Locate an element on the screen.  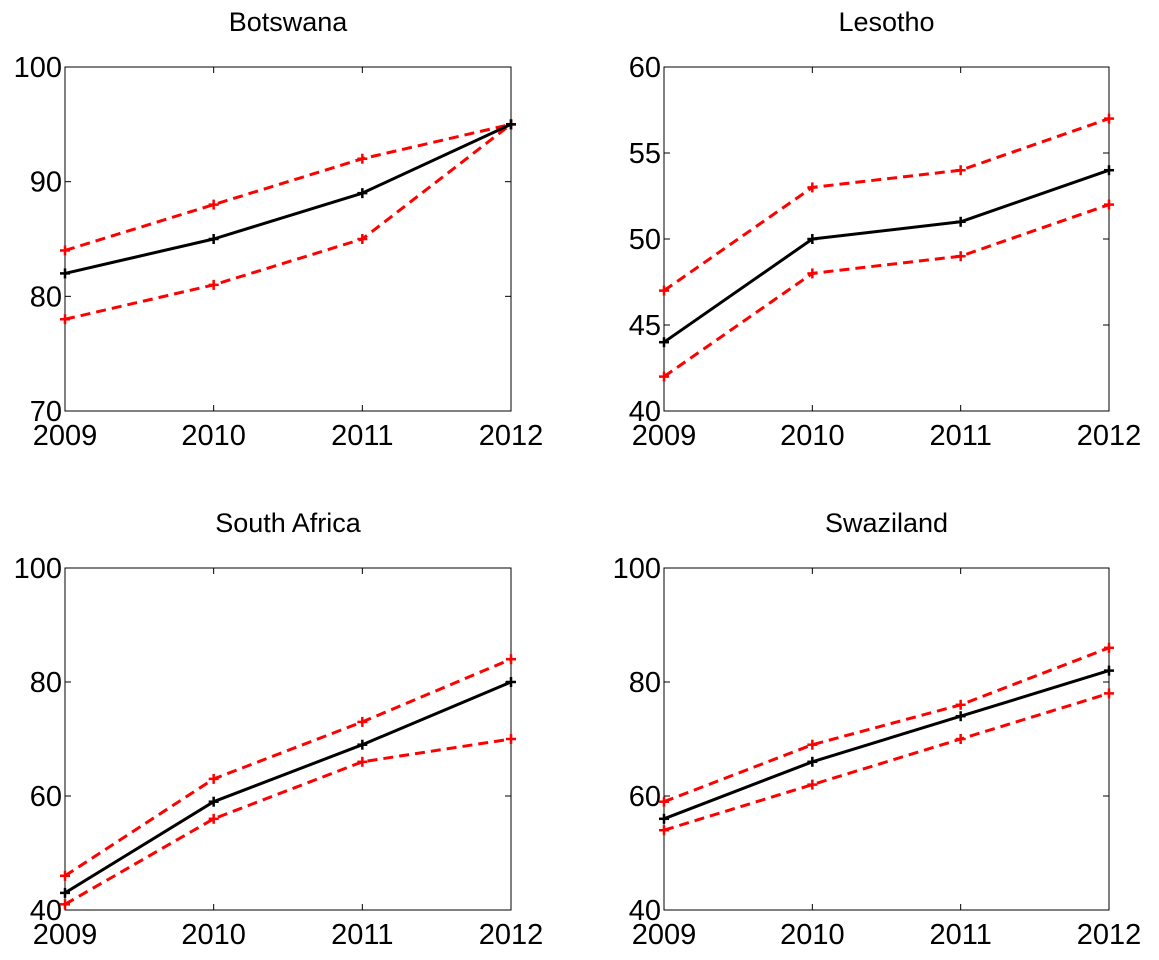
subplot-title: South Africa is located at coordinates (288, 523).